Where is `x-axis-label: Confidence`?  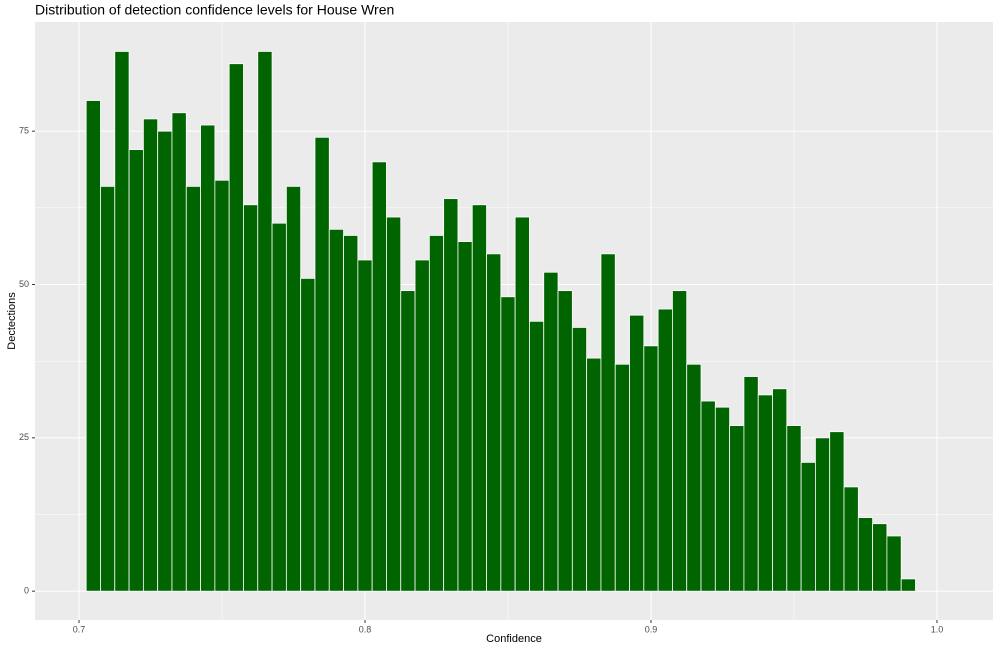 x-axis-label: Confidence is located at coordinates (514, 639).